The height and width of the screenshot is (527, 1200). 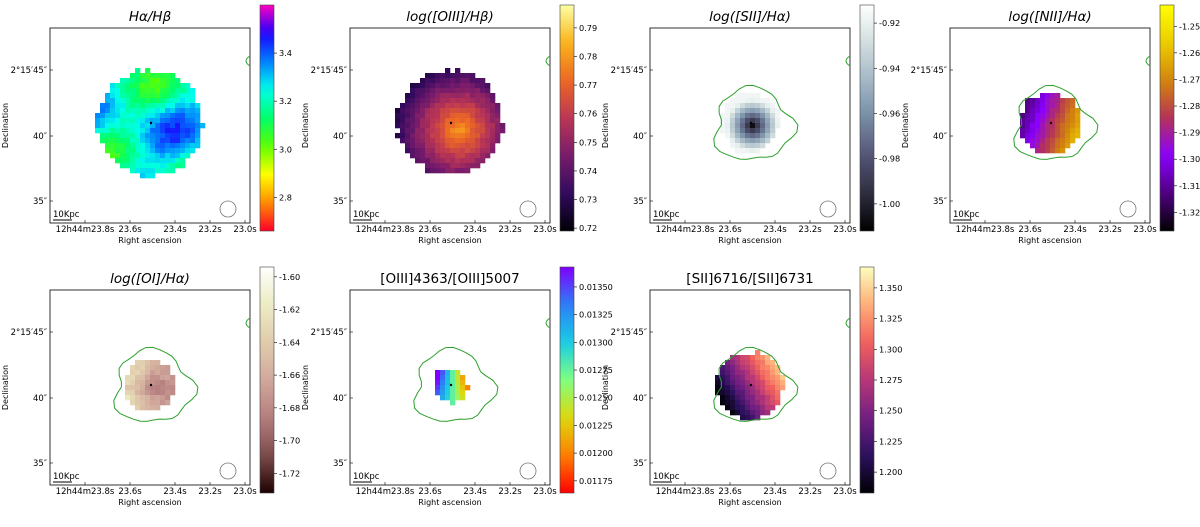 What do you see at coordinates (1075, 230) in the screenshot?
I see `x-tick-label: 23.4s` at bounding box center [1075, 230].